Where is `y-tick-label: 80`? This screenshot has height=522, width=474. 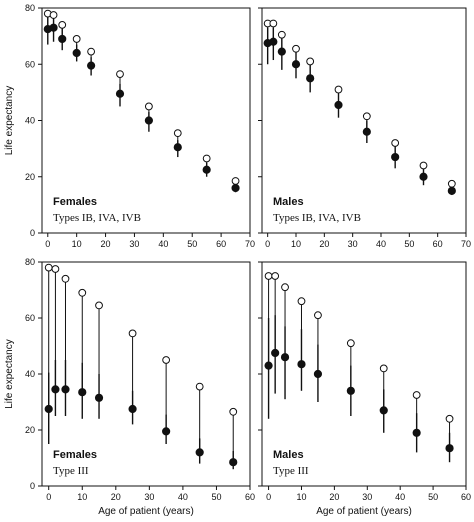
y-tick-label: 80 is located at coordinates (30, 8).